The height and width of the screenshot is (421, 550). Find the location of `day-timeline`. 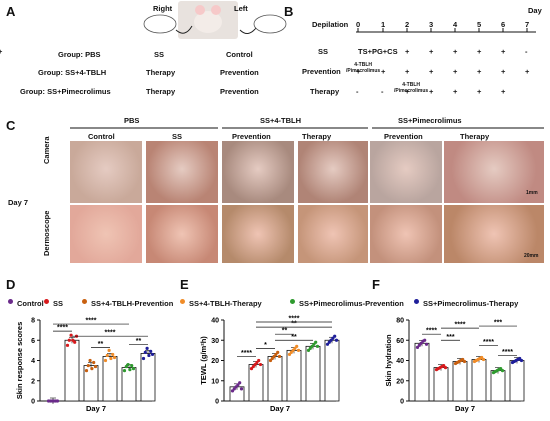

day-timeline is located at coordinates (446, 30).